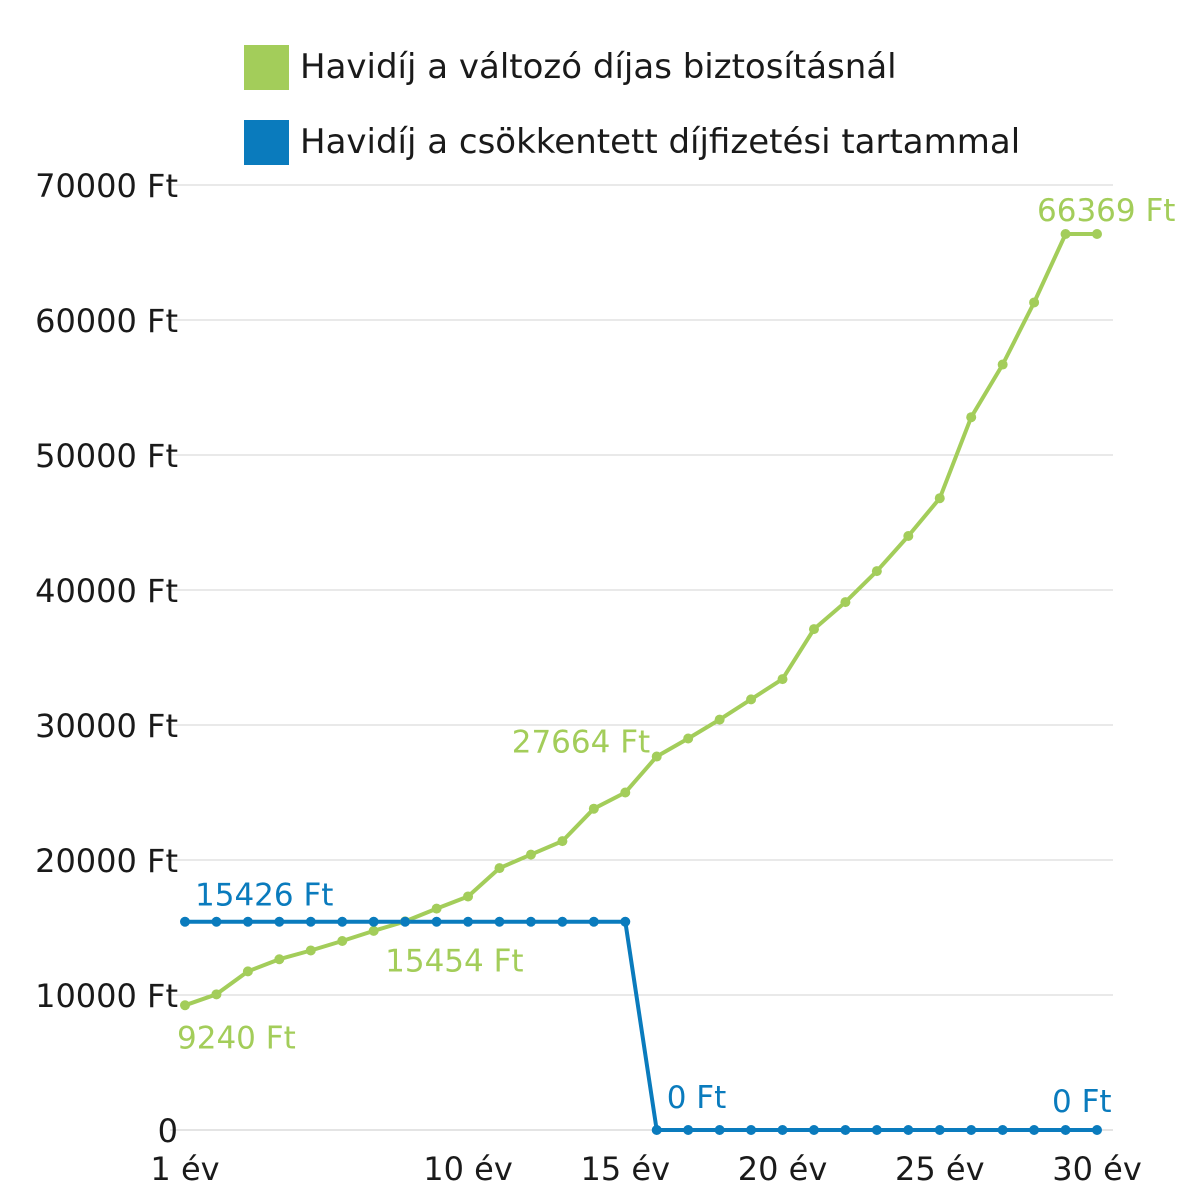 This screenshot has width=1200, height=1200. Describe the element at coordinates (626, 1169) in the screenshot. I see `x-tick-label: 15 év` at that location.